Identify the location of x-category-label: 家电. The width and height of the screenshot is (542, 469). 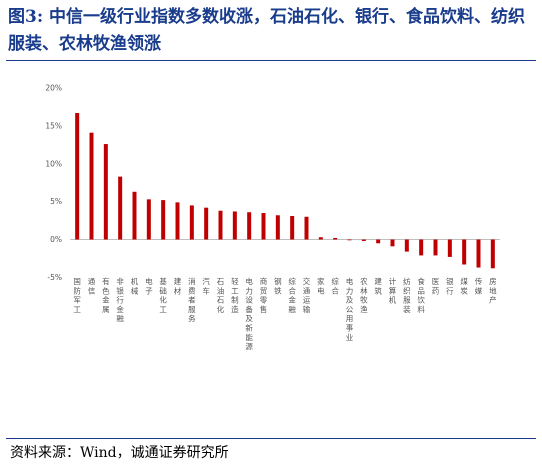
(321, 285).